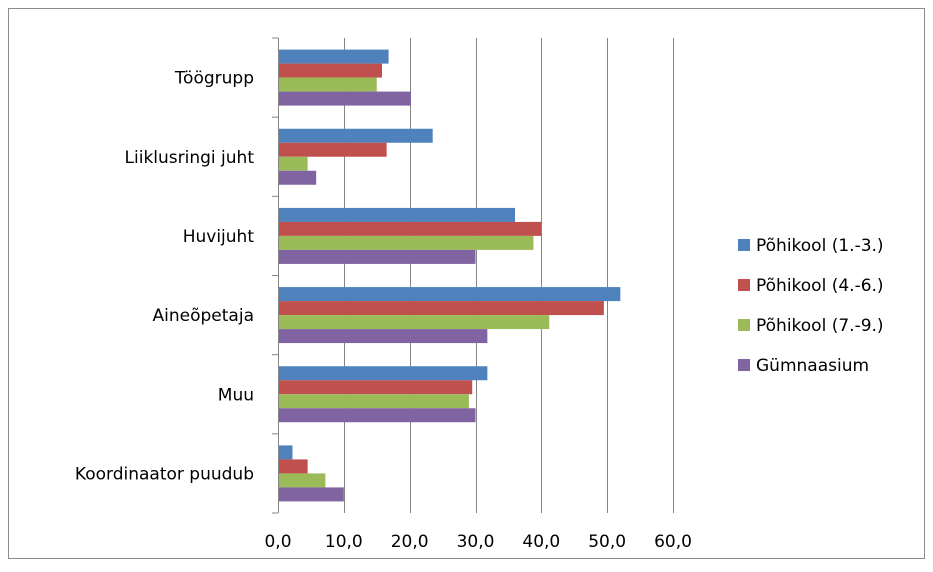 The image size is (933, 572). Describe the element at coordinates (607, 542) in the screenshot. I see `x-tick-label: 50,0` at that location.